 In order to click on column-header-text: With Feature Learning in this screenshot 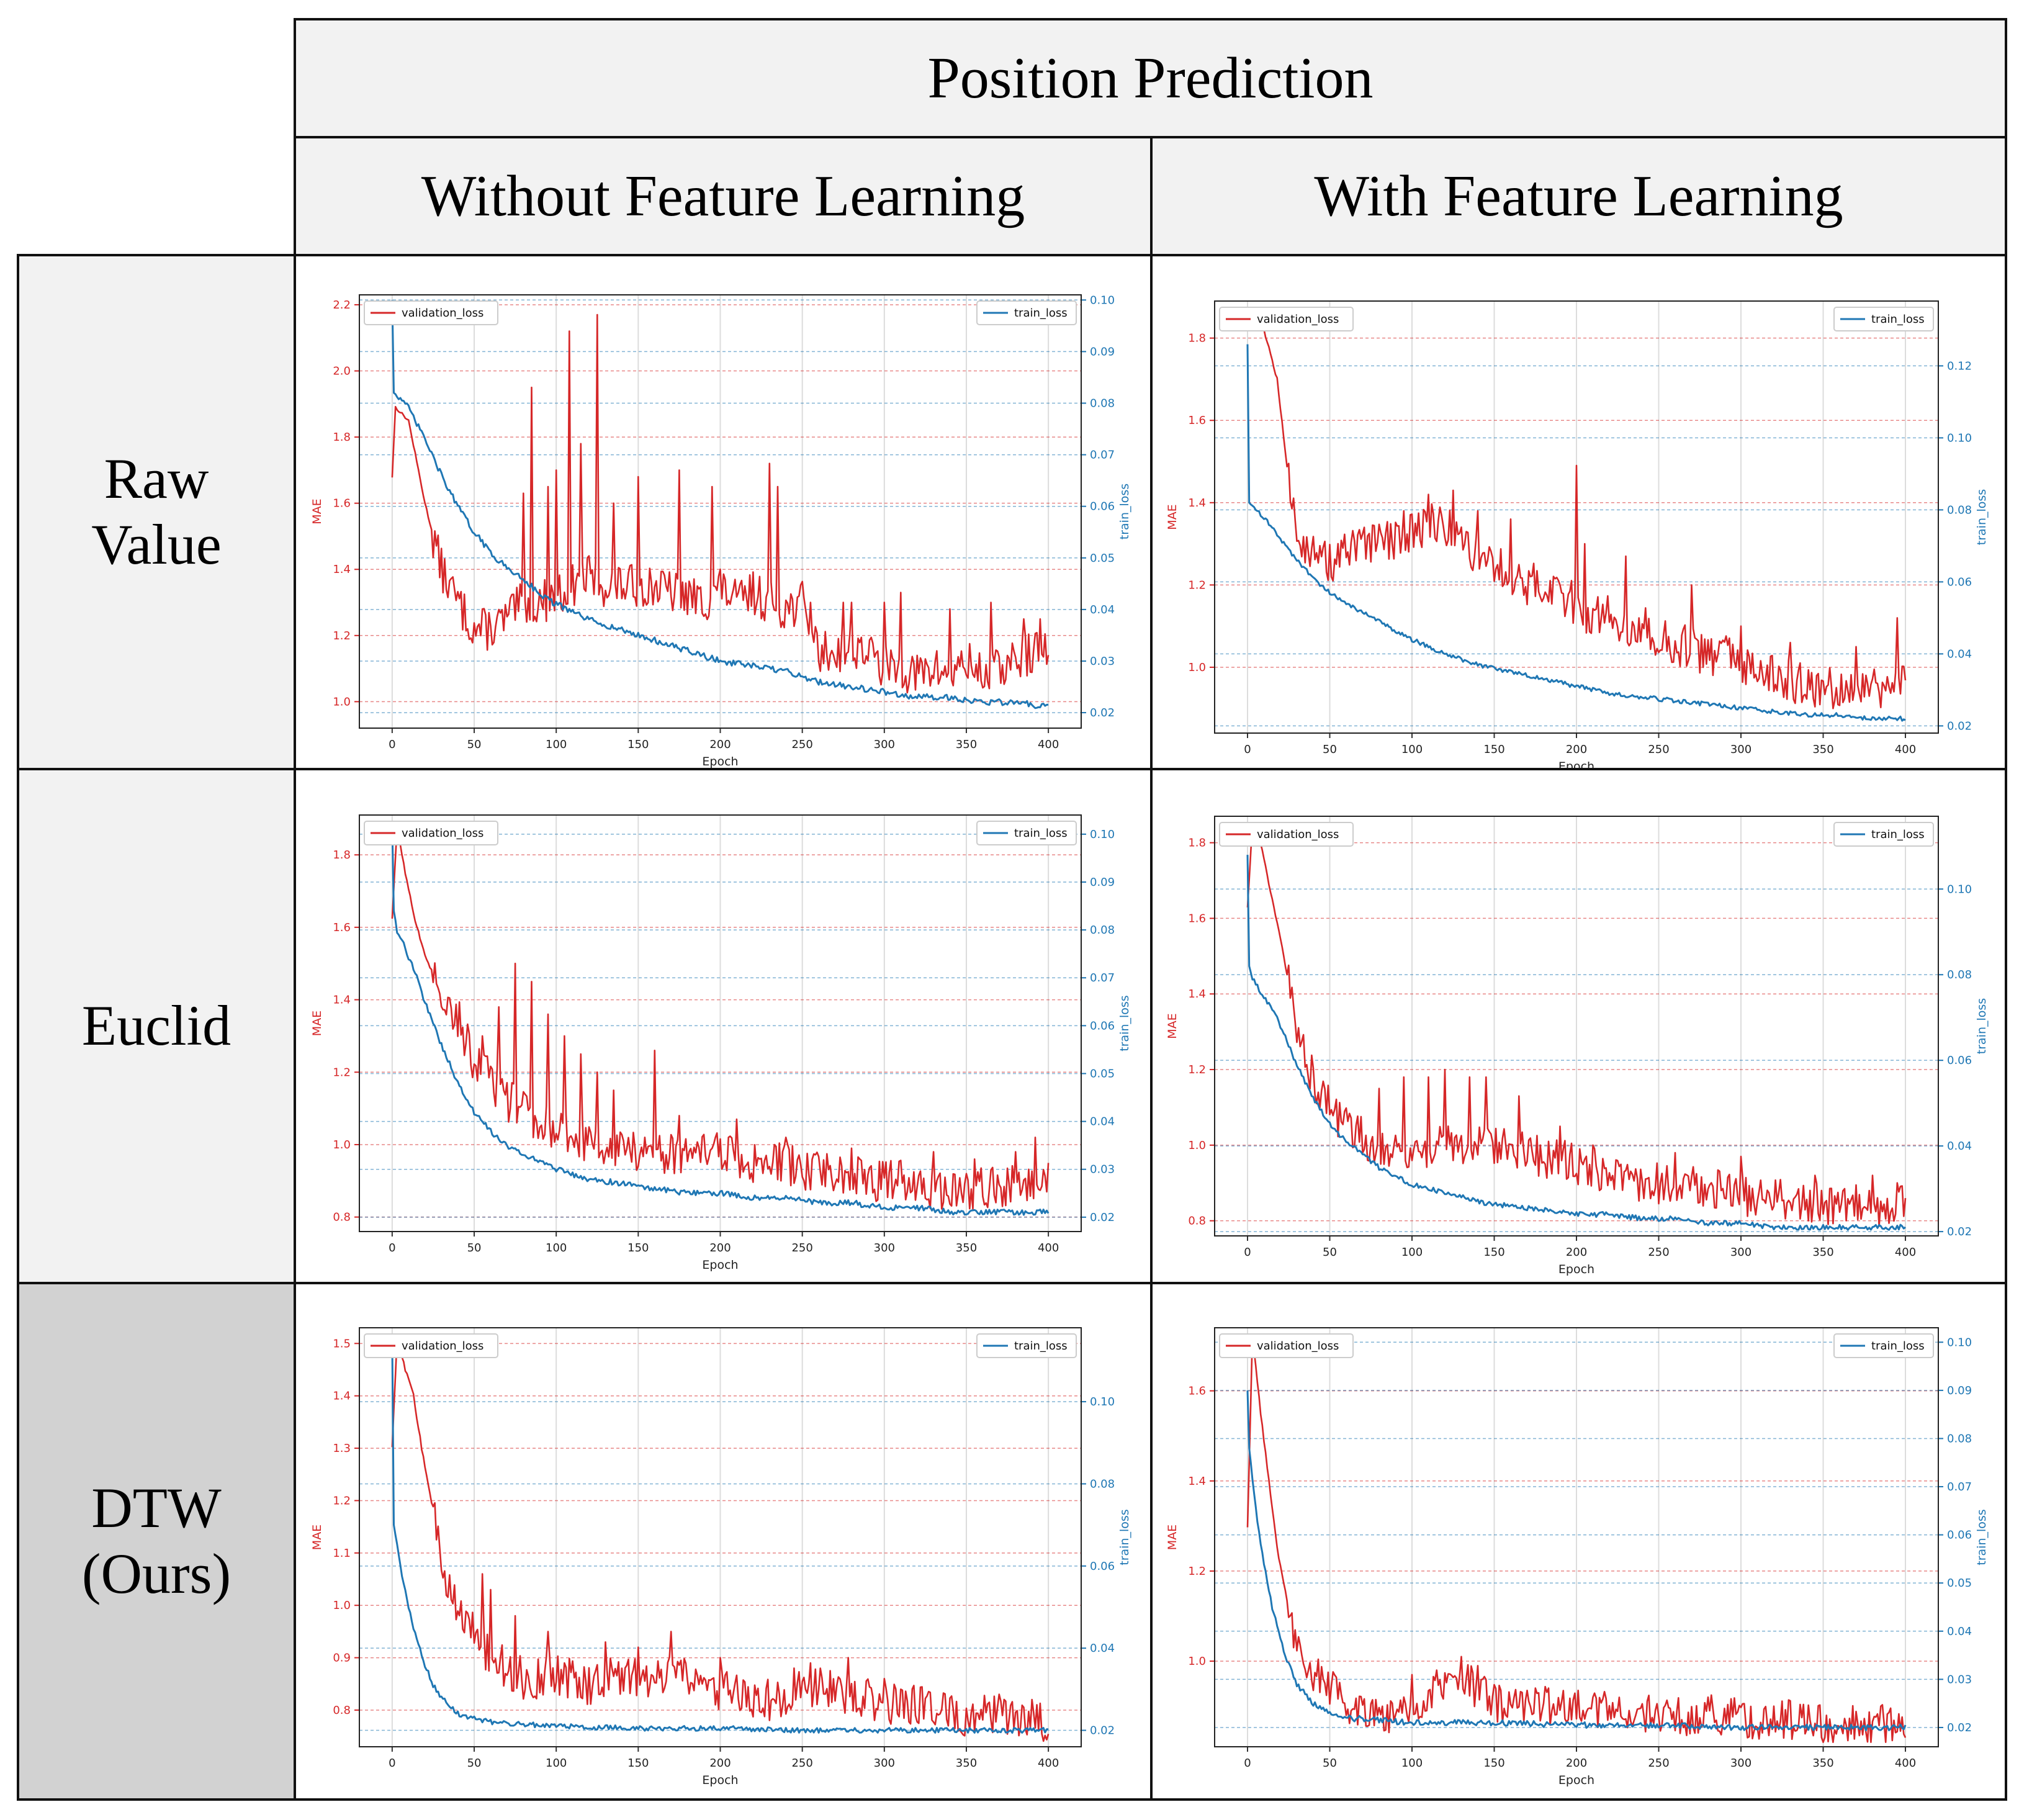, I will do `click(1578, 196)`.